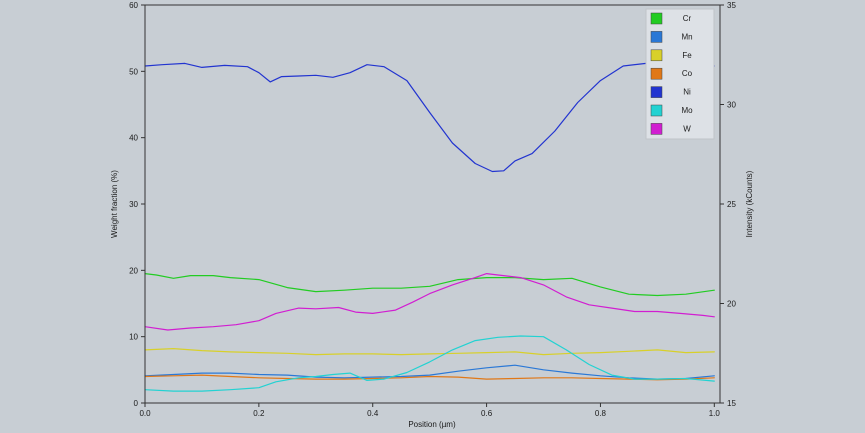  What do you see at coordinates (731, 304) in the screenshot?
I see `y2-tick-label: 20` at bounding box center [731, 304].